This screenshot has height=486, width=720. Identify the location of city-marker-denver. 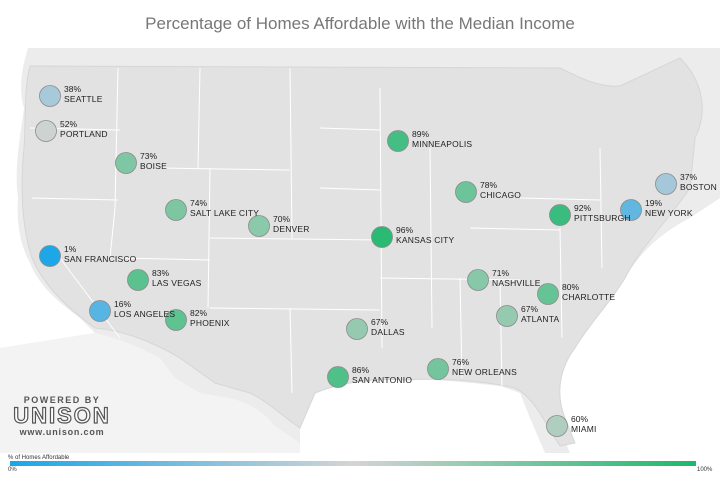
(259, 226).